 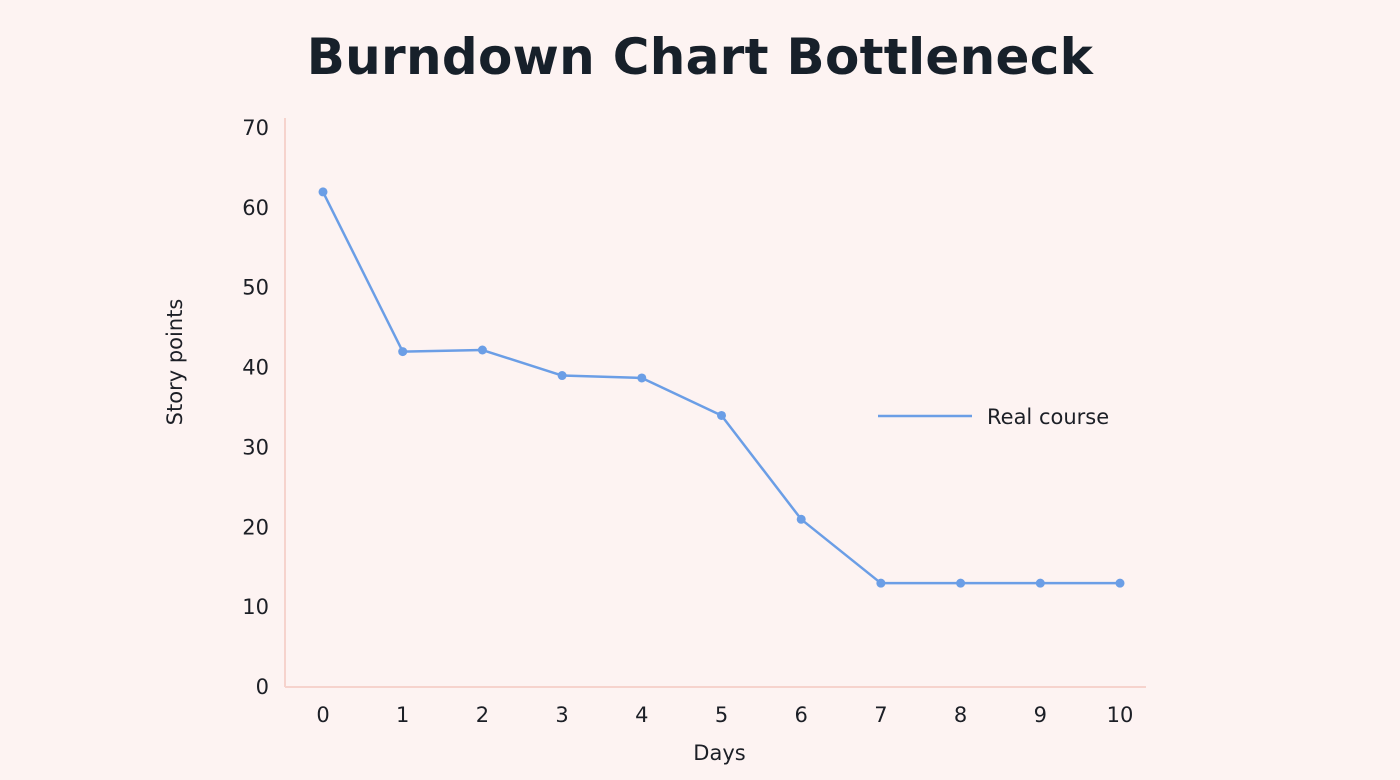 I want to click on y-axis-label: Story points, so click(x=175, y=362).